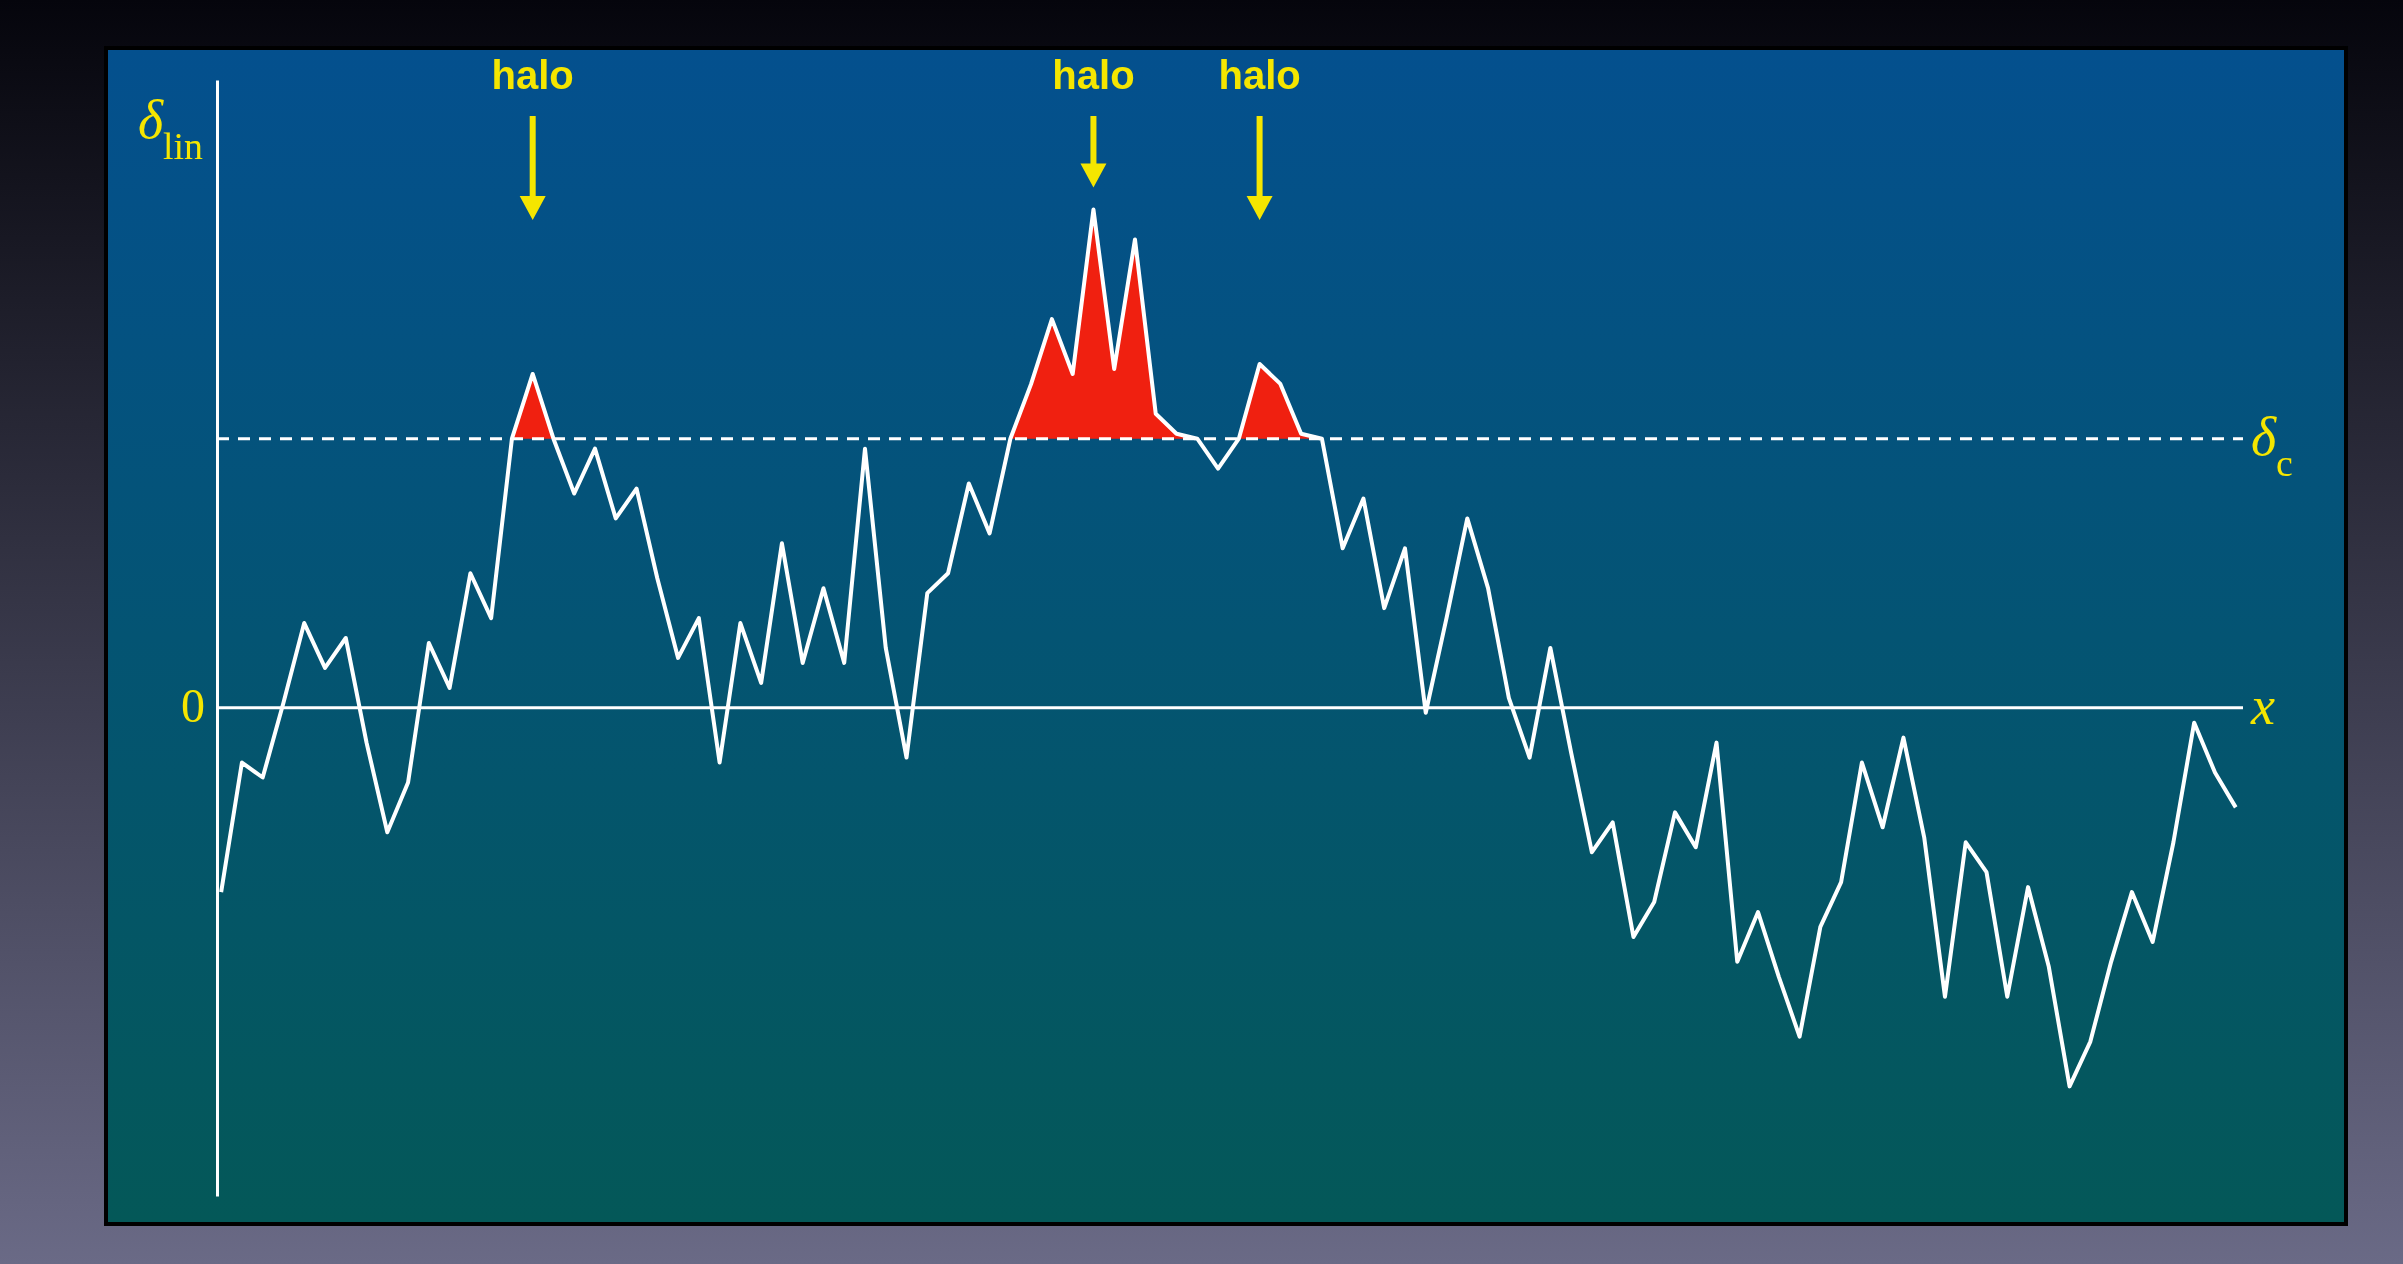 This screenshot has width=2403, height=1264. I want to click on x-axis-title: x⃗, so click(2283, 705).